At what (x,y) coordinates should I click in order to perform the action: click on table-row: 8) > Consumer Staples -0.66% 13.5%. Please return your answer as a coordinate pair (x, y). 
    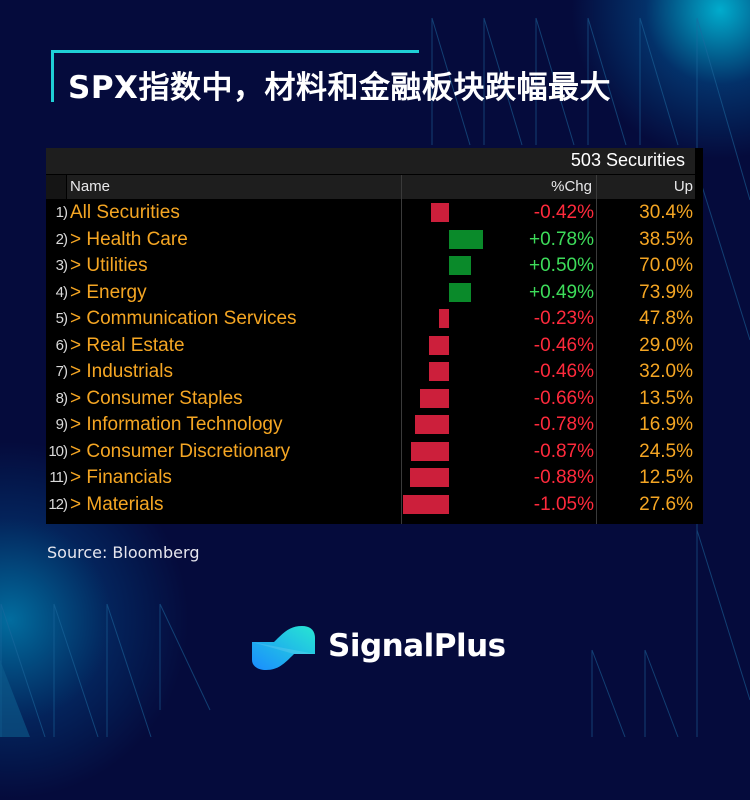
    Looking at the image, I should click on (374, 399).